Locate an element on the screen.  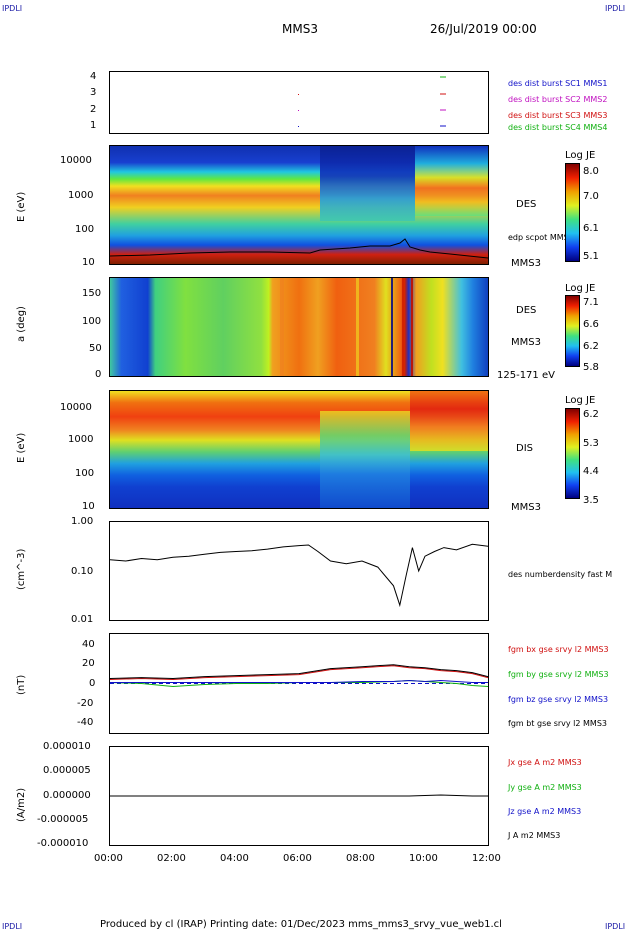
des-energy-colorbar is located at coordinates (572, 212).